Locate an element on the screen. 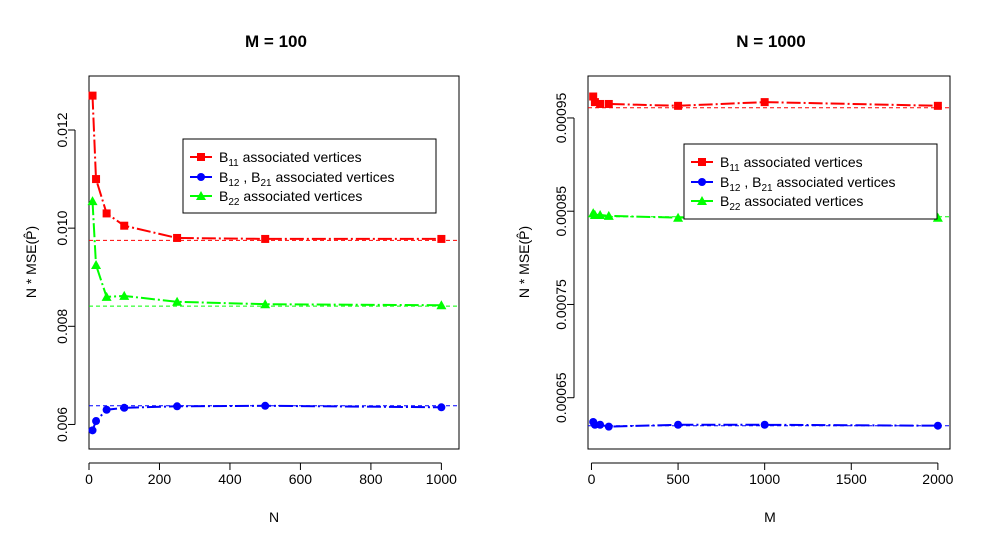 The height and width of the screenshot is (546, 992). legend-box-left is located at coordinates (309, 176).